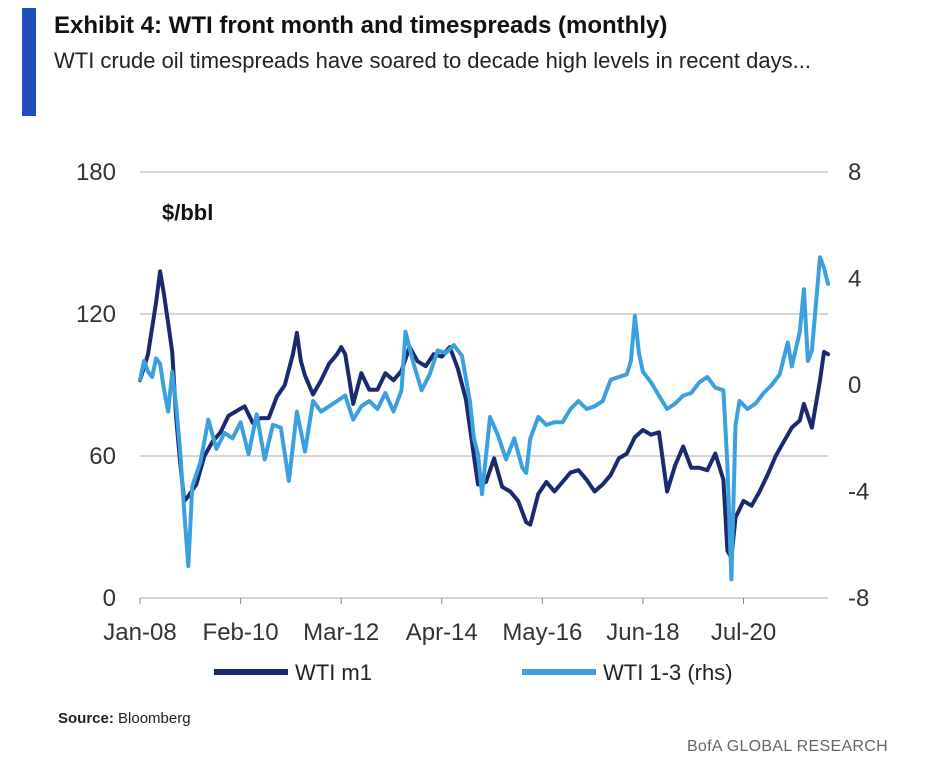 The height and width of the screenshot is (772, 946). I want to click on left-tick-label: 180, so click(96, 172).